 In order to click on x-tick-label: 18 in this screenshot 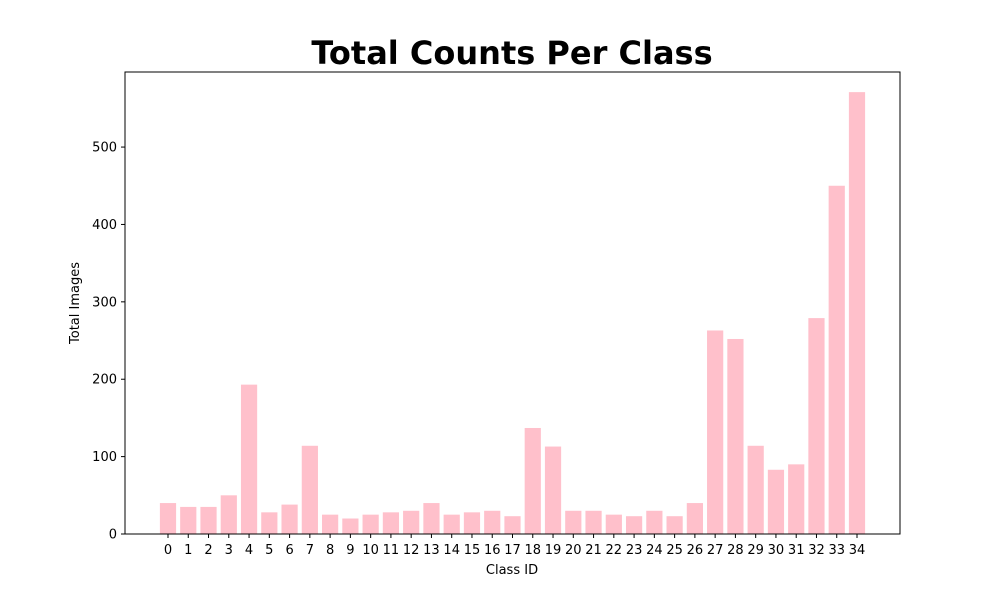, I will do `click(532, 550)`.